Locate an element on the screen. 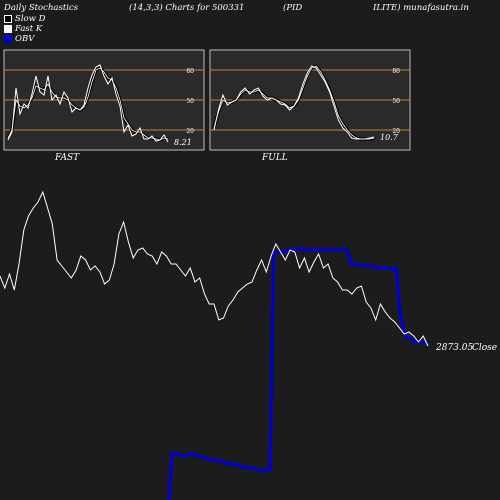  legend-label-obv: OBV is located at coordinates (25, 39).